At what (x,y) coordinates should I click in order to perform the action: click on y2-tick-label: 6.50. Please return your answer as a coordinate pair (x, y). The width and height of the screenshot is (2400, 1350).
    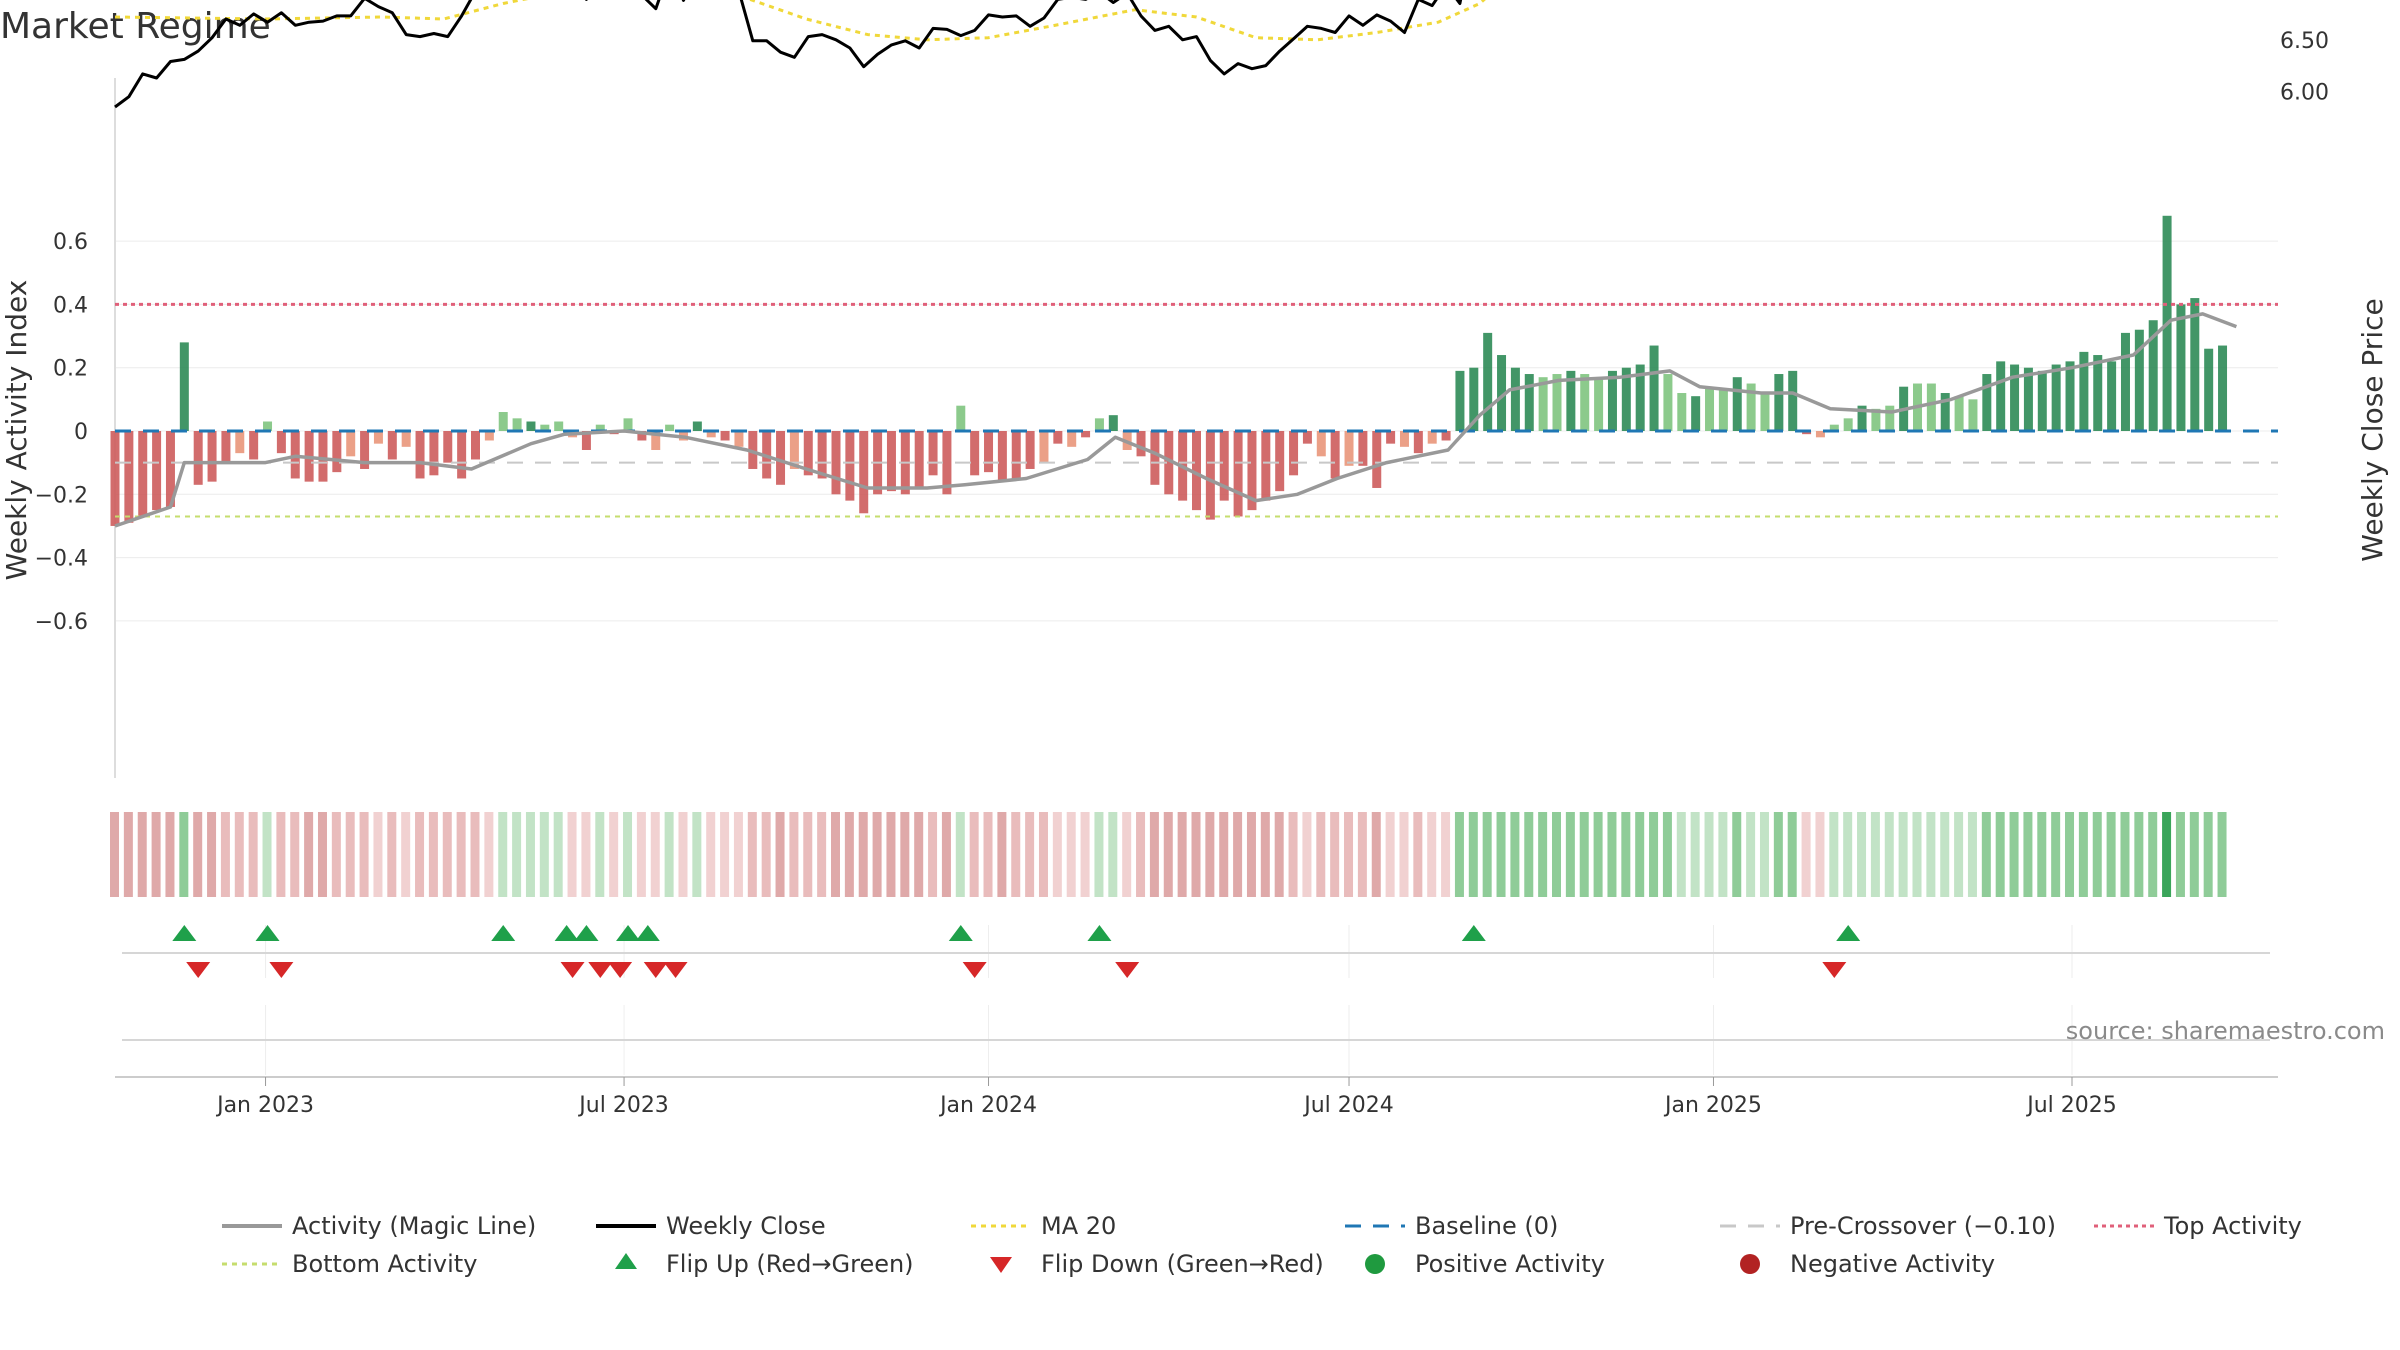
    Looking at the image, I should click on (2304, 41).